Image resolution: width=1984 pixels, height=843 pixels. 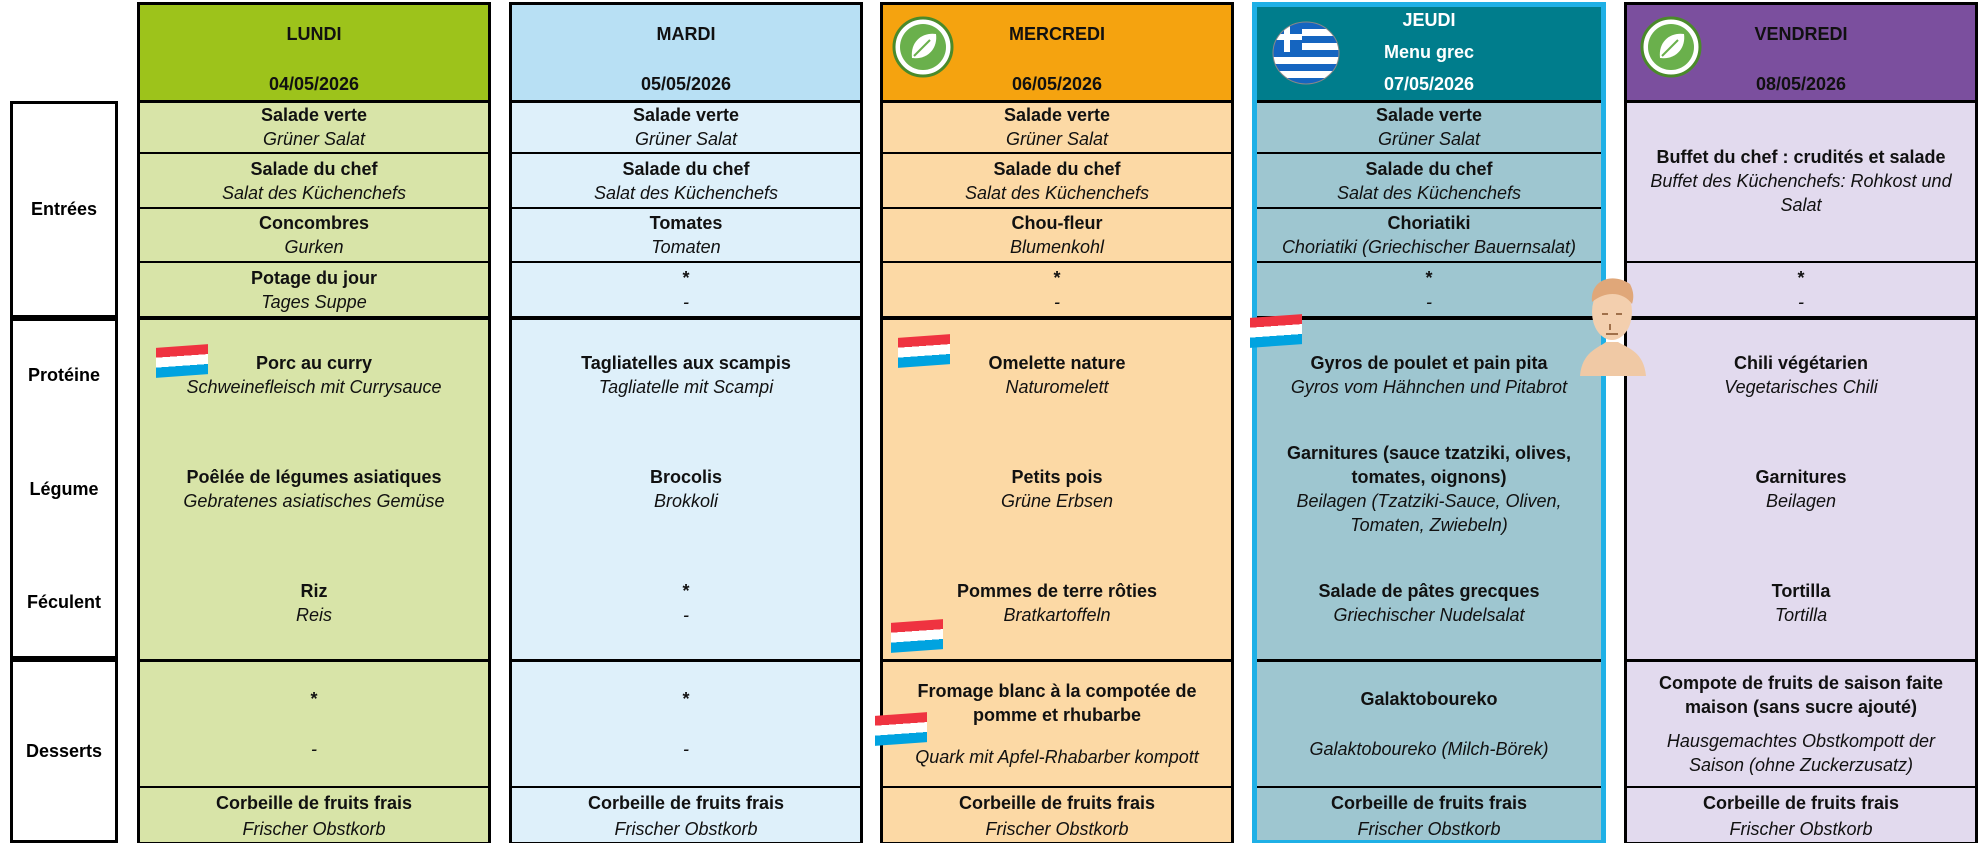 What do you see at coordinates (1613, 327) in the screenshot?
I see `bust-icon` at bounding box center [1613, 327].